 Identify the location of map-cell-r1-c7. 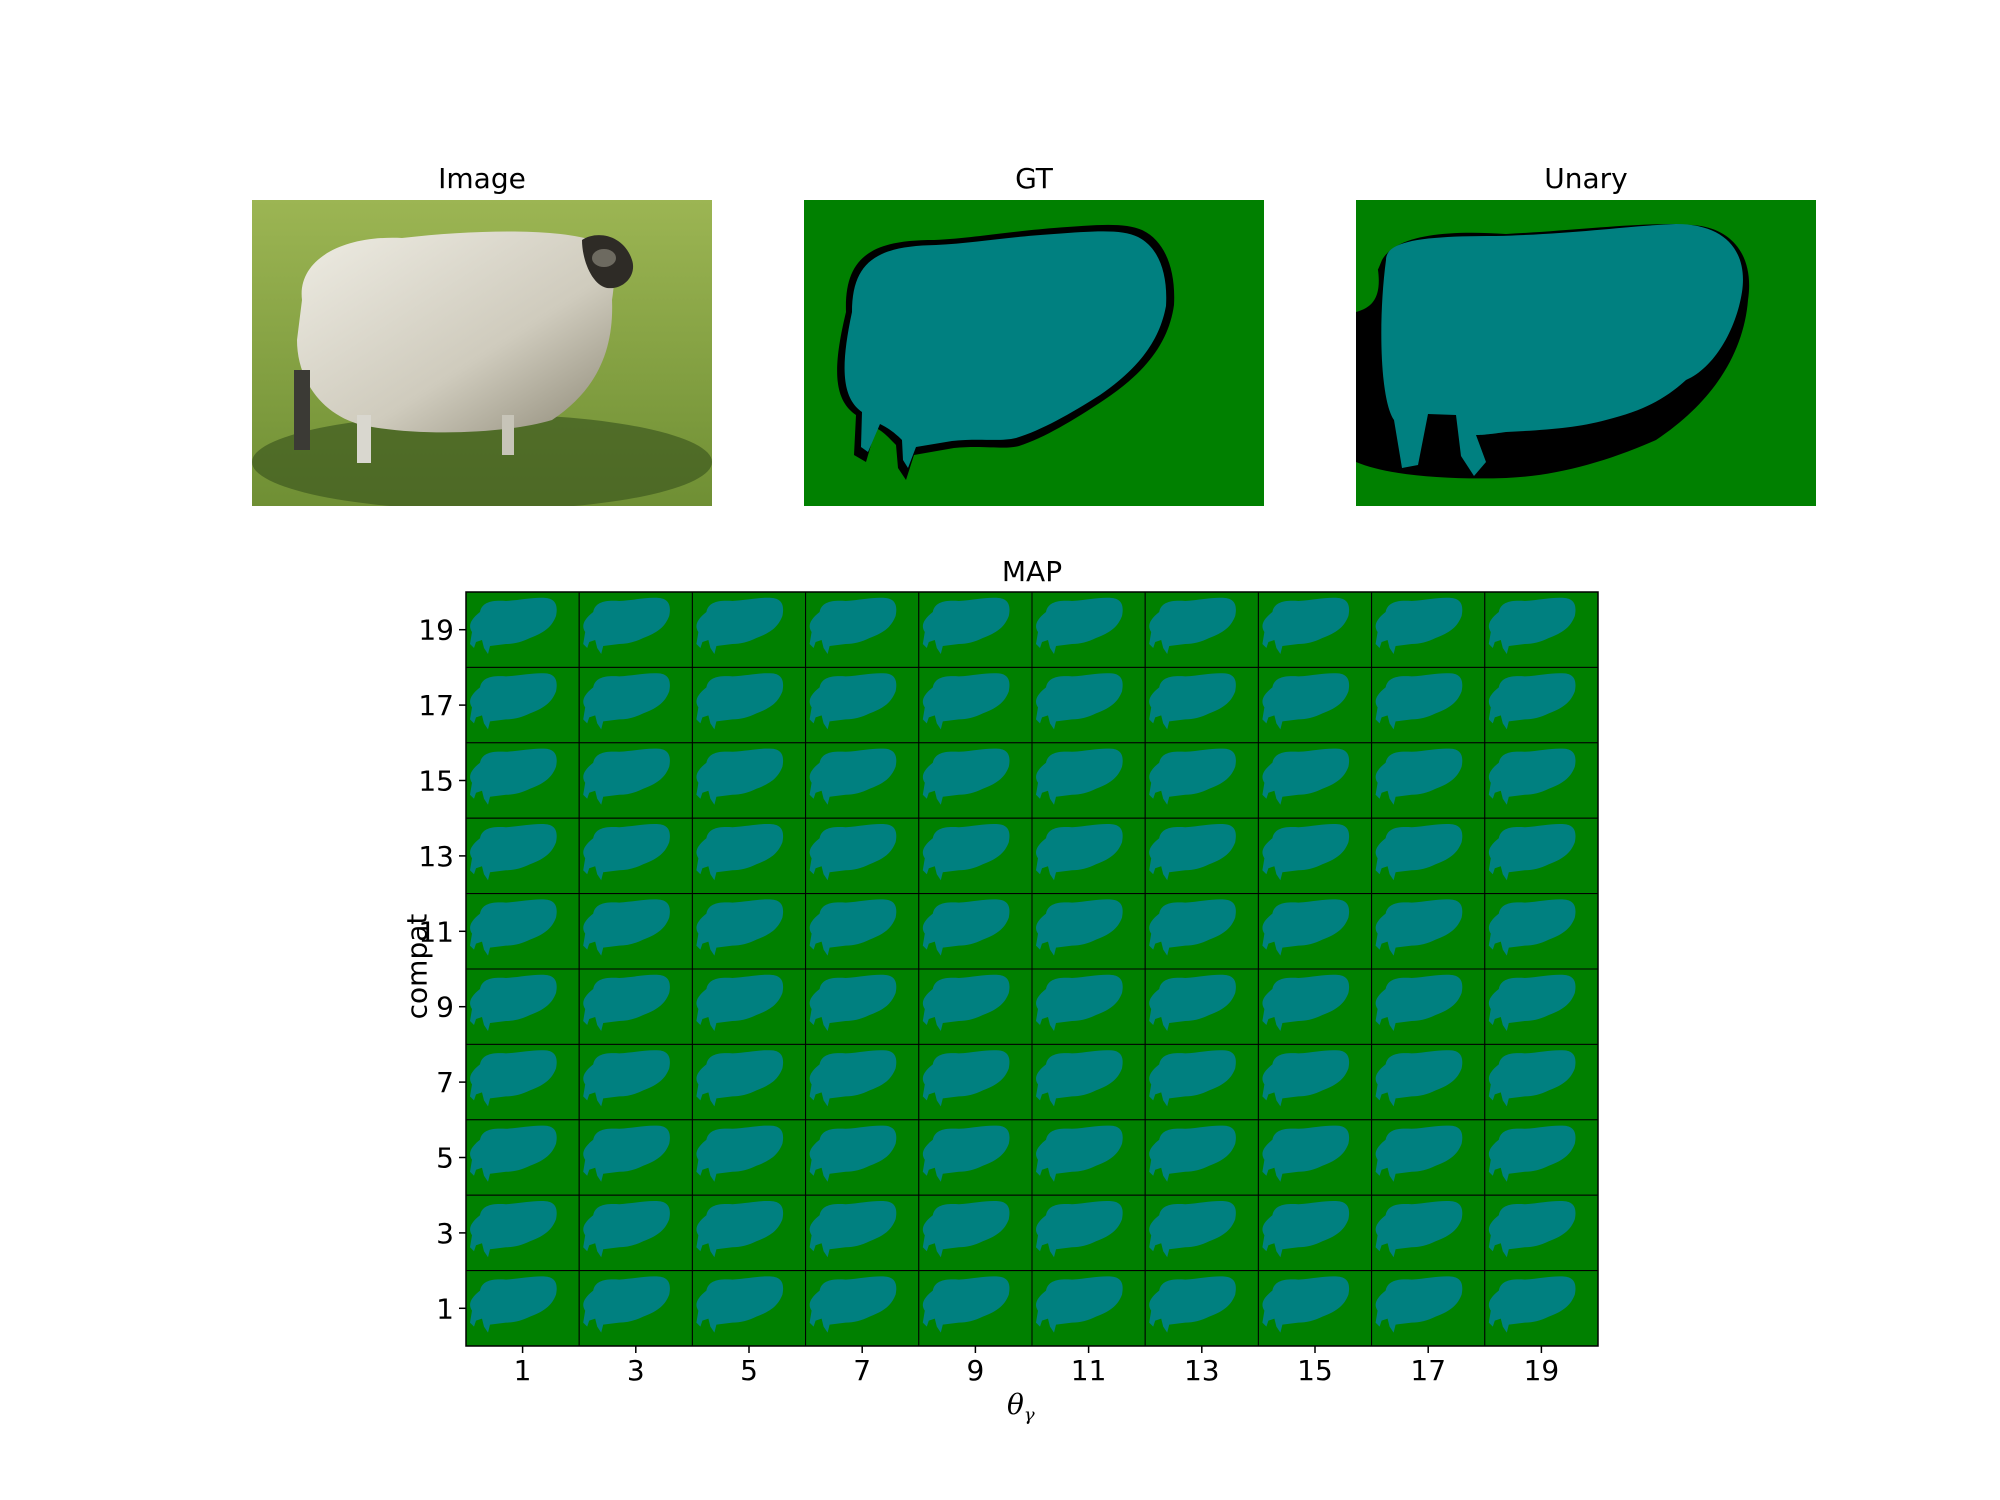
(1315, 705).